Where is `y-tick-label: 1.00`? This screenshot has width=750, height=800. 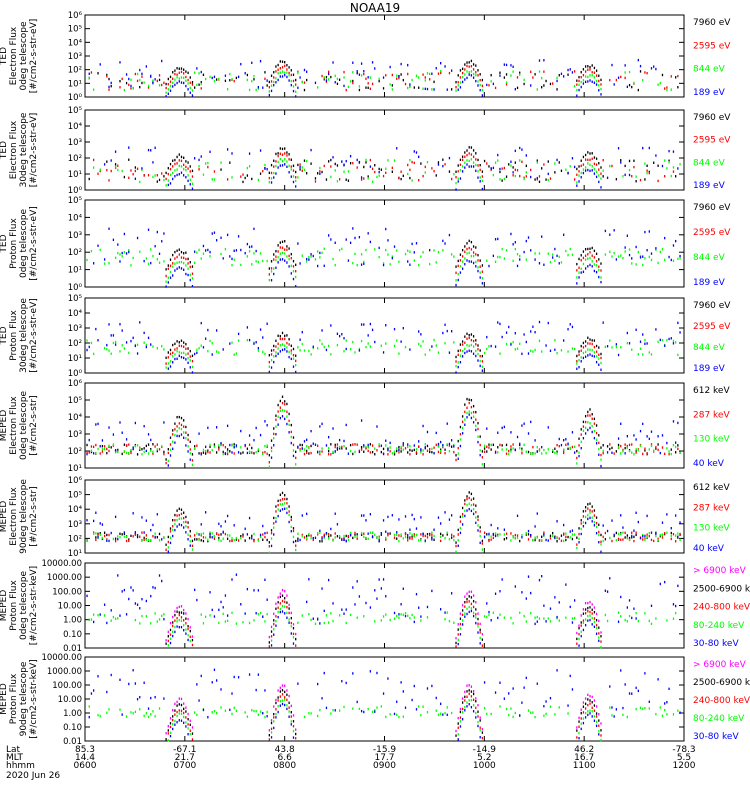 y-tick-label: 1.00 is located at coordinates (72, 621).